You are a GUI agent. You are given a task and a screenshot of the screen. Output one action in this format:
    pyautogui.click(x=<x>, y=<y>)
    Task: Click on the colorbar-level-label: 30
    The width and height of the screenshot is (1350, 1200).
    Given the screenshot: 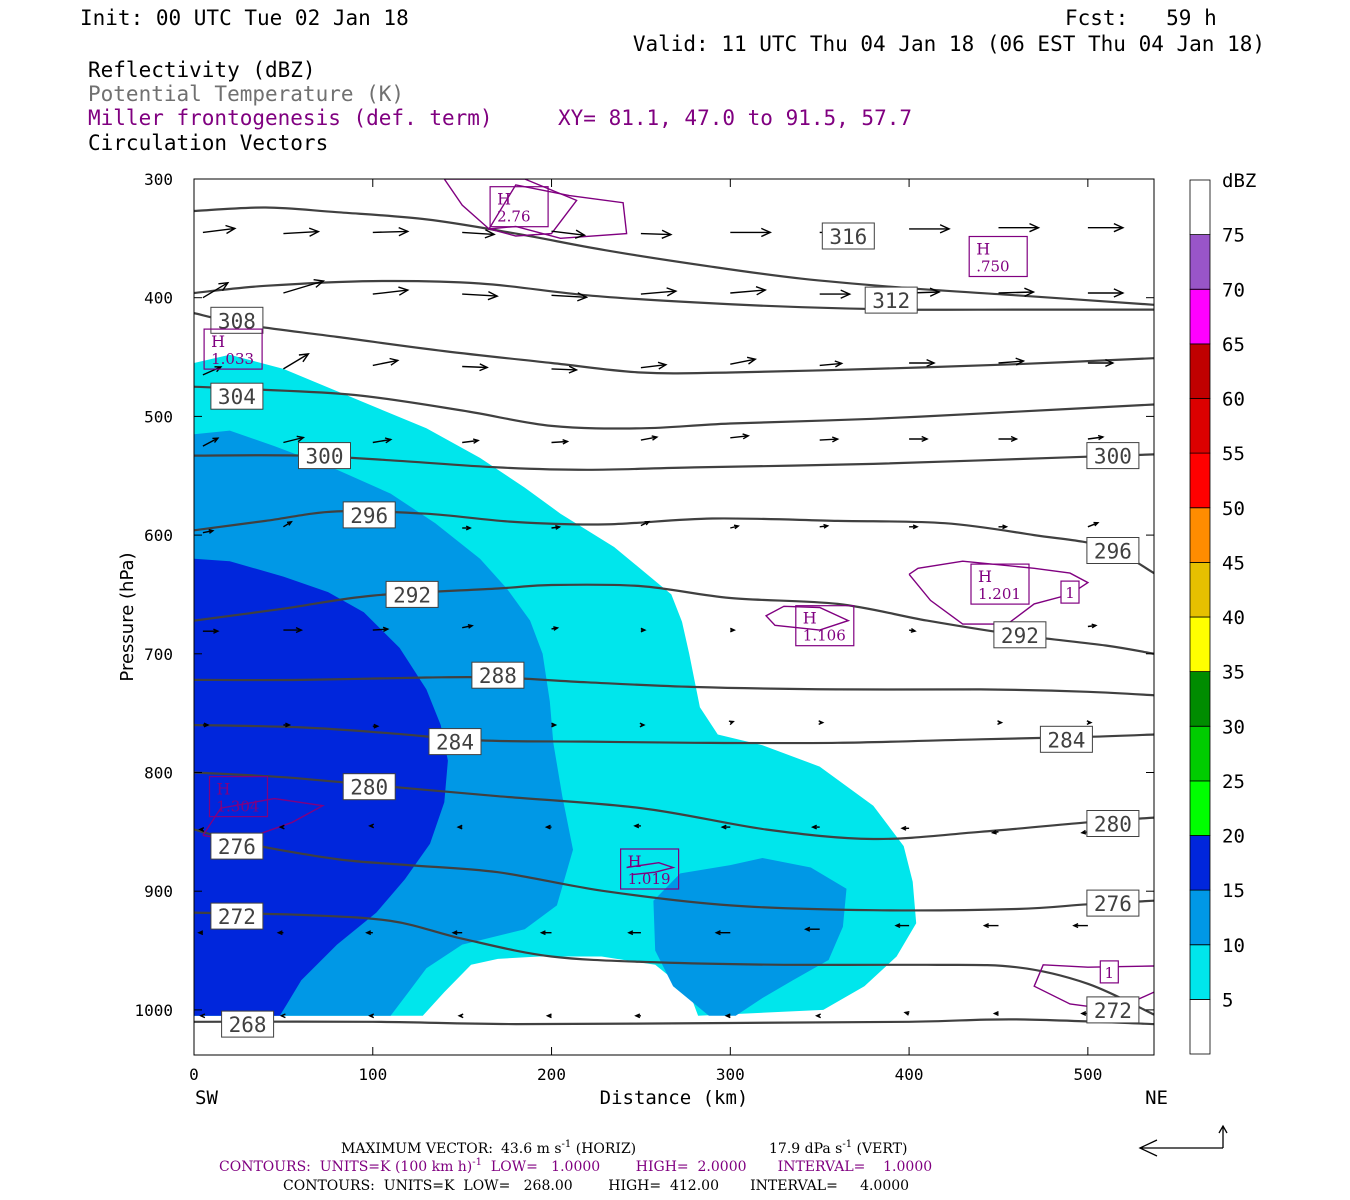 What is the action you would take?
    pyautogui.click(x=1233, y=727)
    